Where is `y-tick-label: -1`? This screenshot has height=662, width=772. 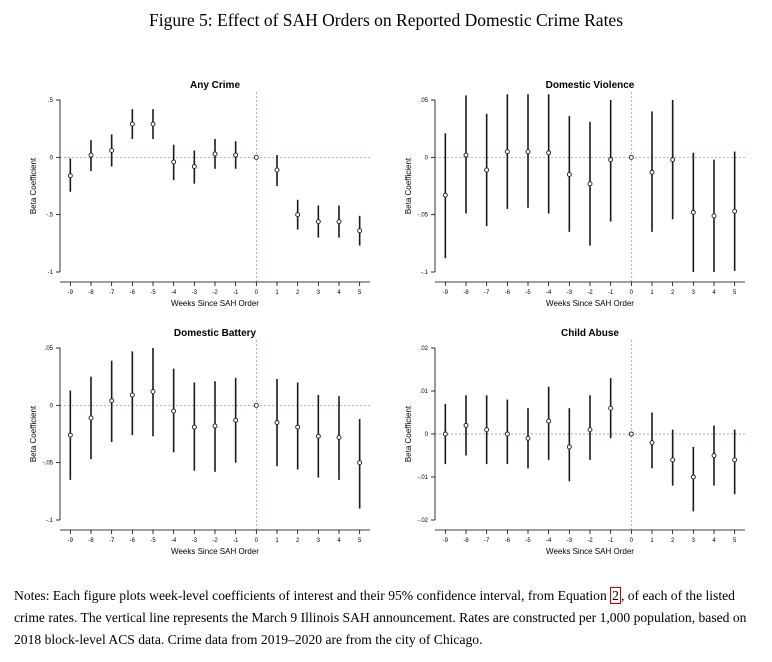 y-tick-label: -1 is located at coordinates (51, 273).